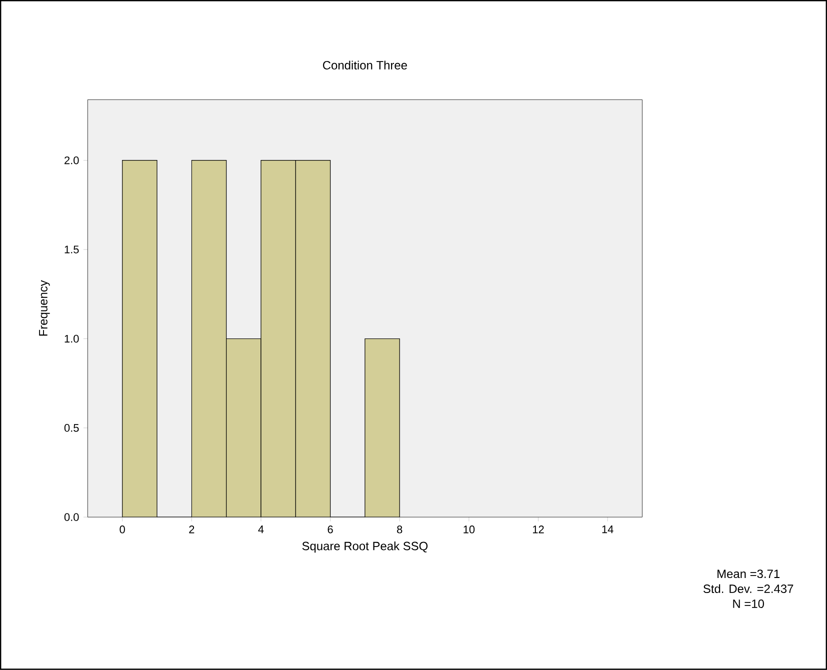 The image size is (827, 670). What do you see at coordinates (608, 530) in the screenshot?
I see `x-tick-label: 14` at bounding box center [608, 530].